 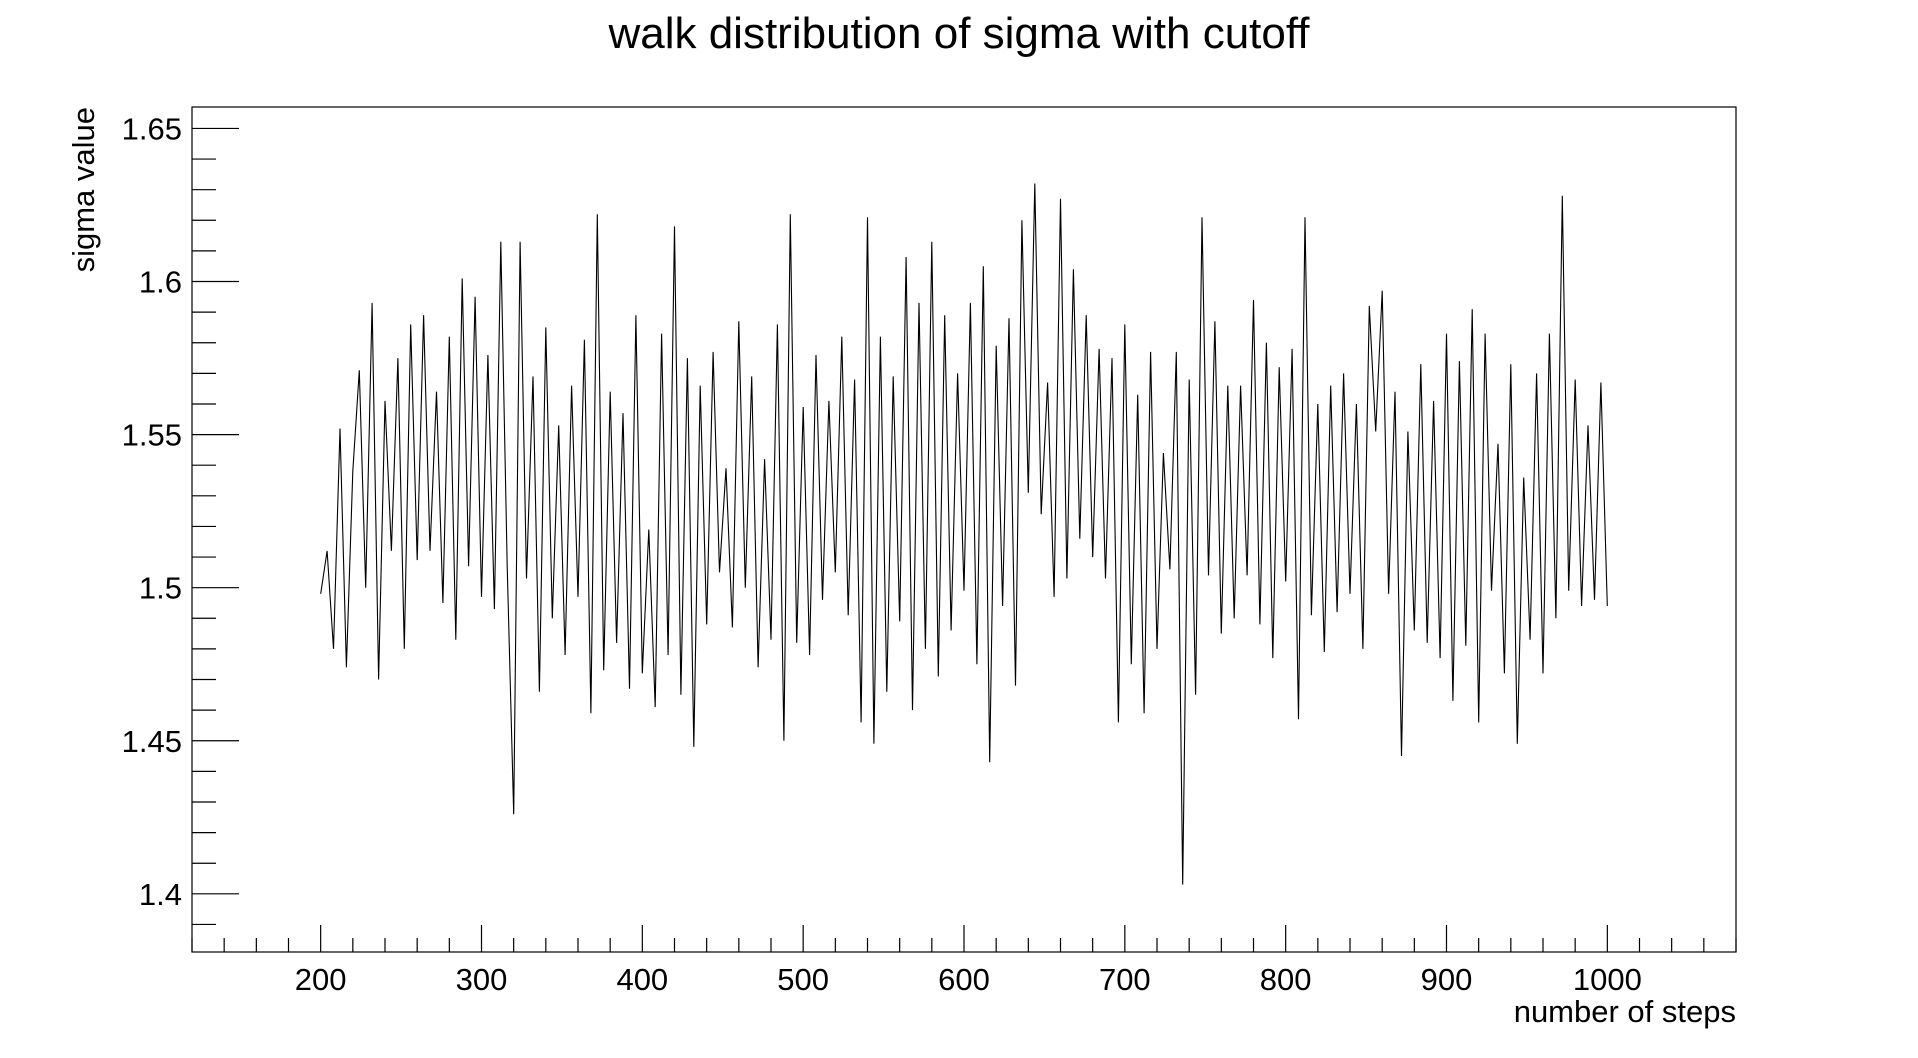 What do you see at coordinates (1625, 1011) in the screenshot?
I see `x-axis-title: number of steps` at bounding box center [1625, 1011].